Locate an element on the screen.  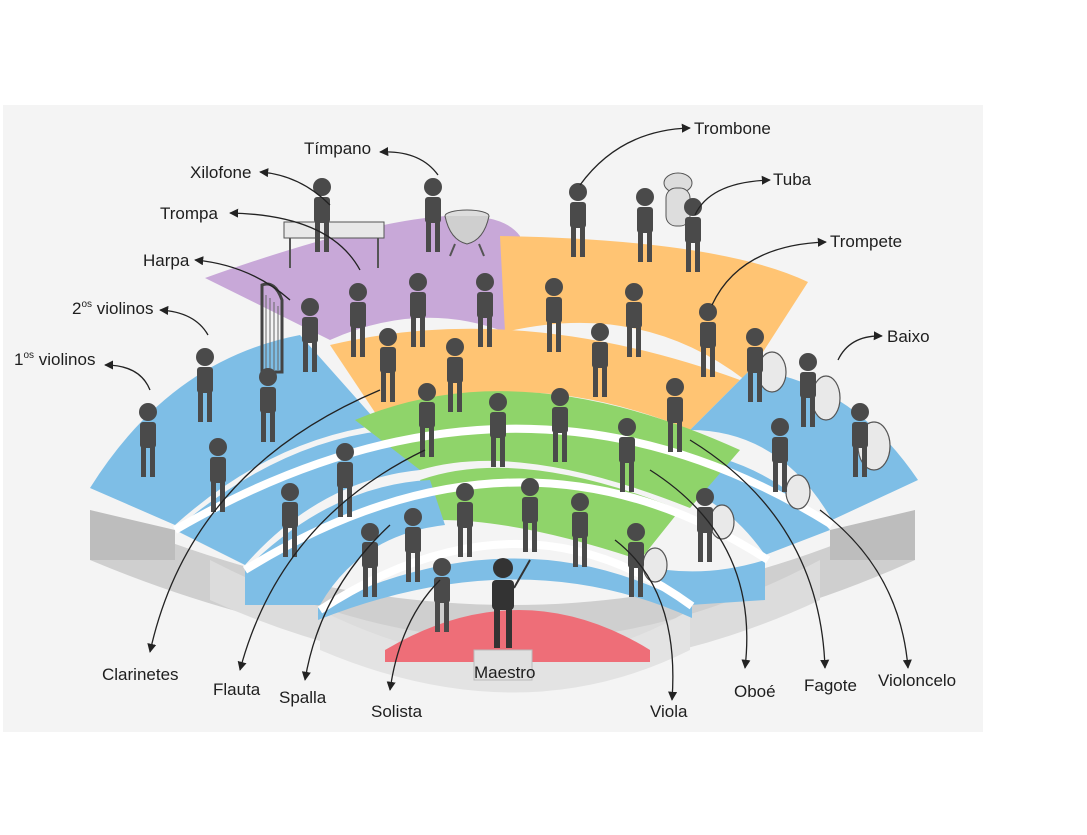
label-tuba: Tuba is located at coordinates (792, 179).